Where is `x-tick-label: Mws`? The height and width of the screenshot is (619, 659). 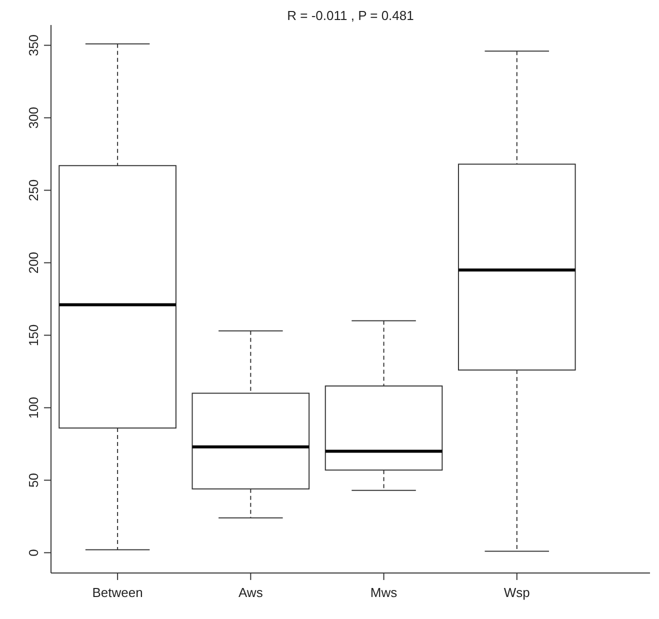 x-tick-label: Mws is located at coordinates (384, 592).